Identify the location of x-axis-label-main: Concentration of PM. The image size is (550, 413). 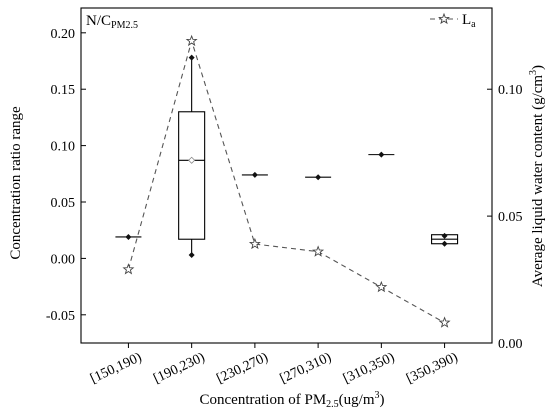
(263, 400).